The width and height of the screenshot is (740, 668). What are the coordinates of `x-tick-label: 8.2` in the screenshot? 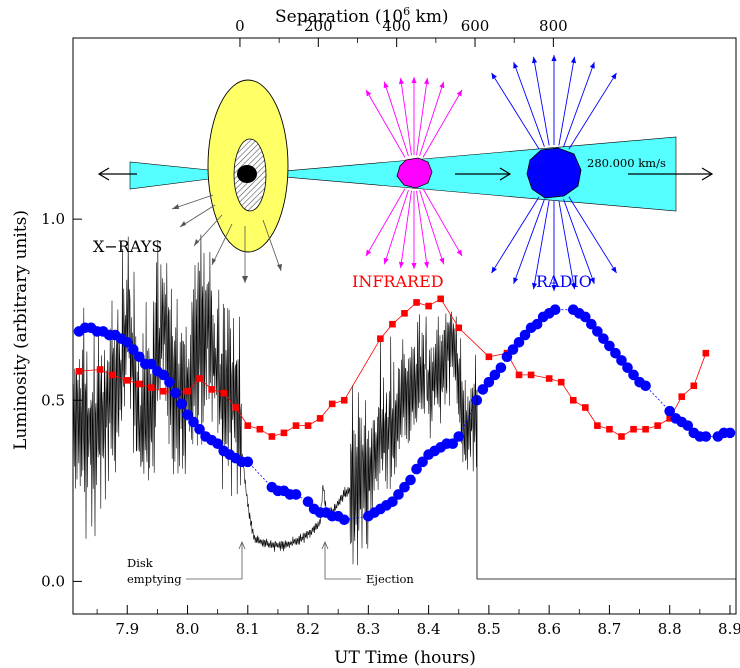 It's located at (308, 629).